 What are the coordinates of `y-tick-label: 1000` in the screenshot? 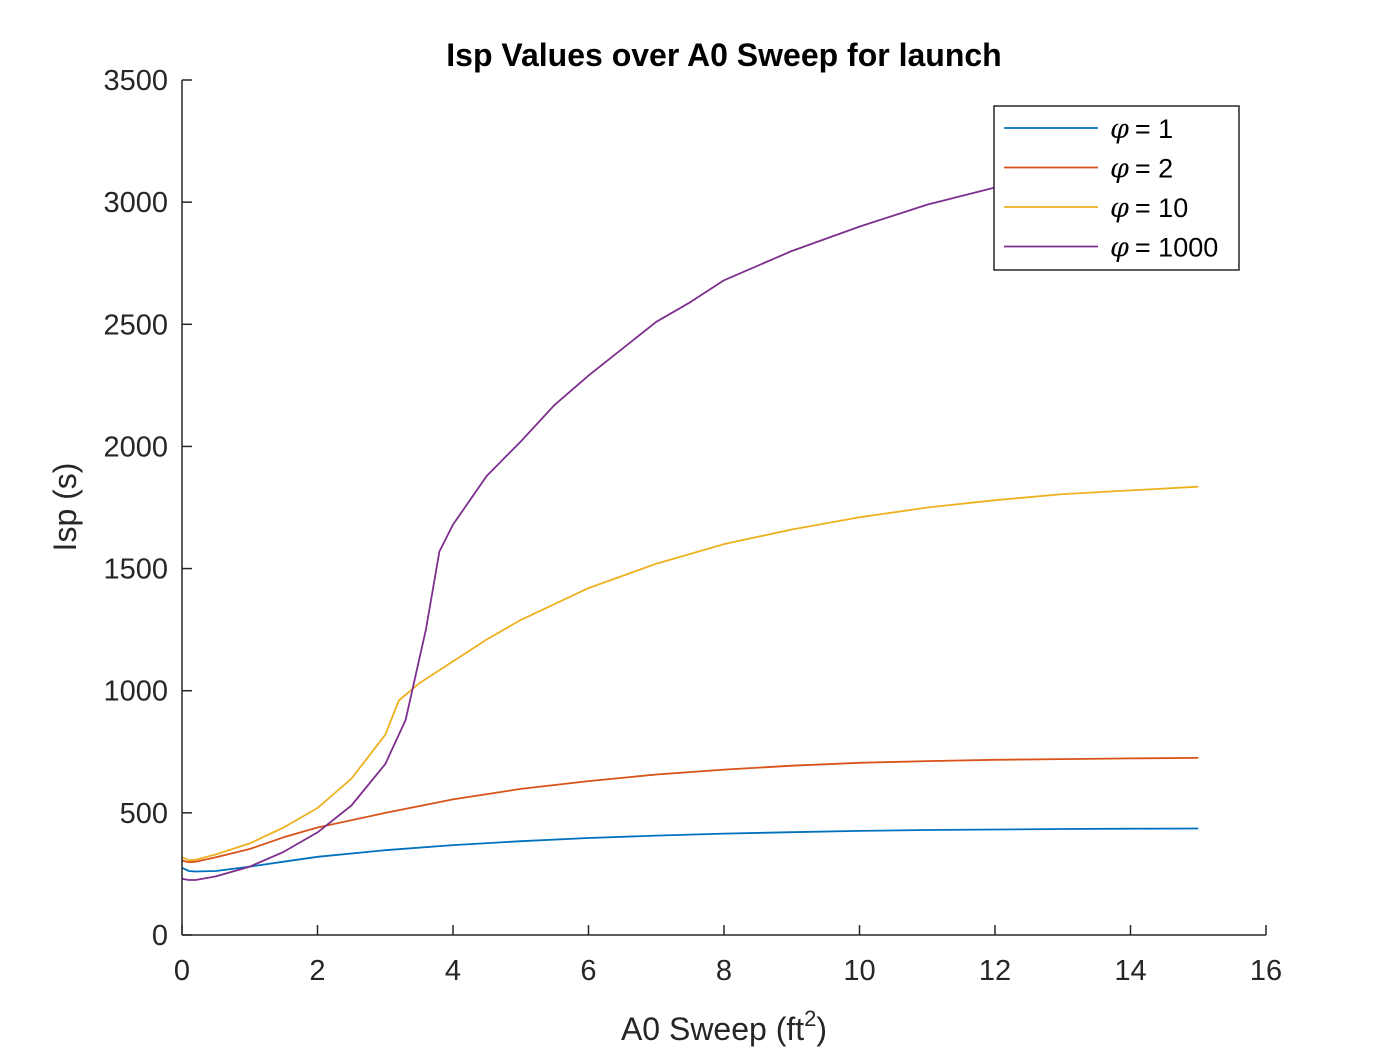 It's located at (135, 692).